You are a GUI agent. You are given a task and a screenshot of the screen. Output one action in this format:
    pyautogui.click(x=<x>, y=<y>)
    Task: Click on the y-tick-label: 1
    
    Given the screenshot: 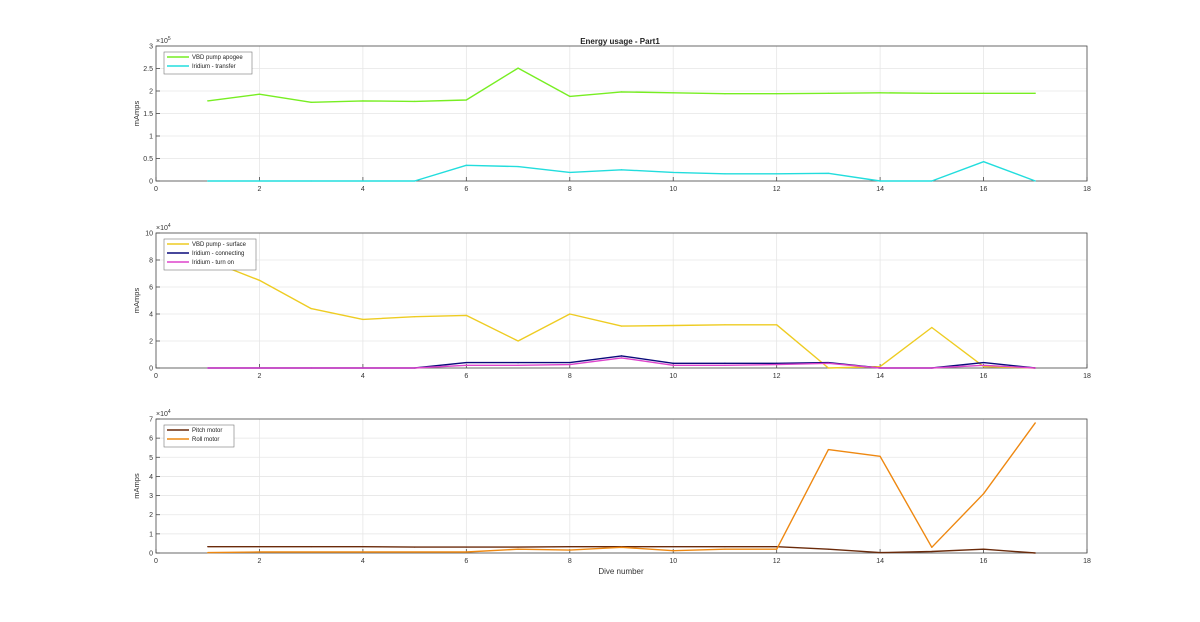 What is the action you would take?
    pyautogui.click(x=151, y=137)
    